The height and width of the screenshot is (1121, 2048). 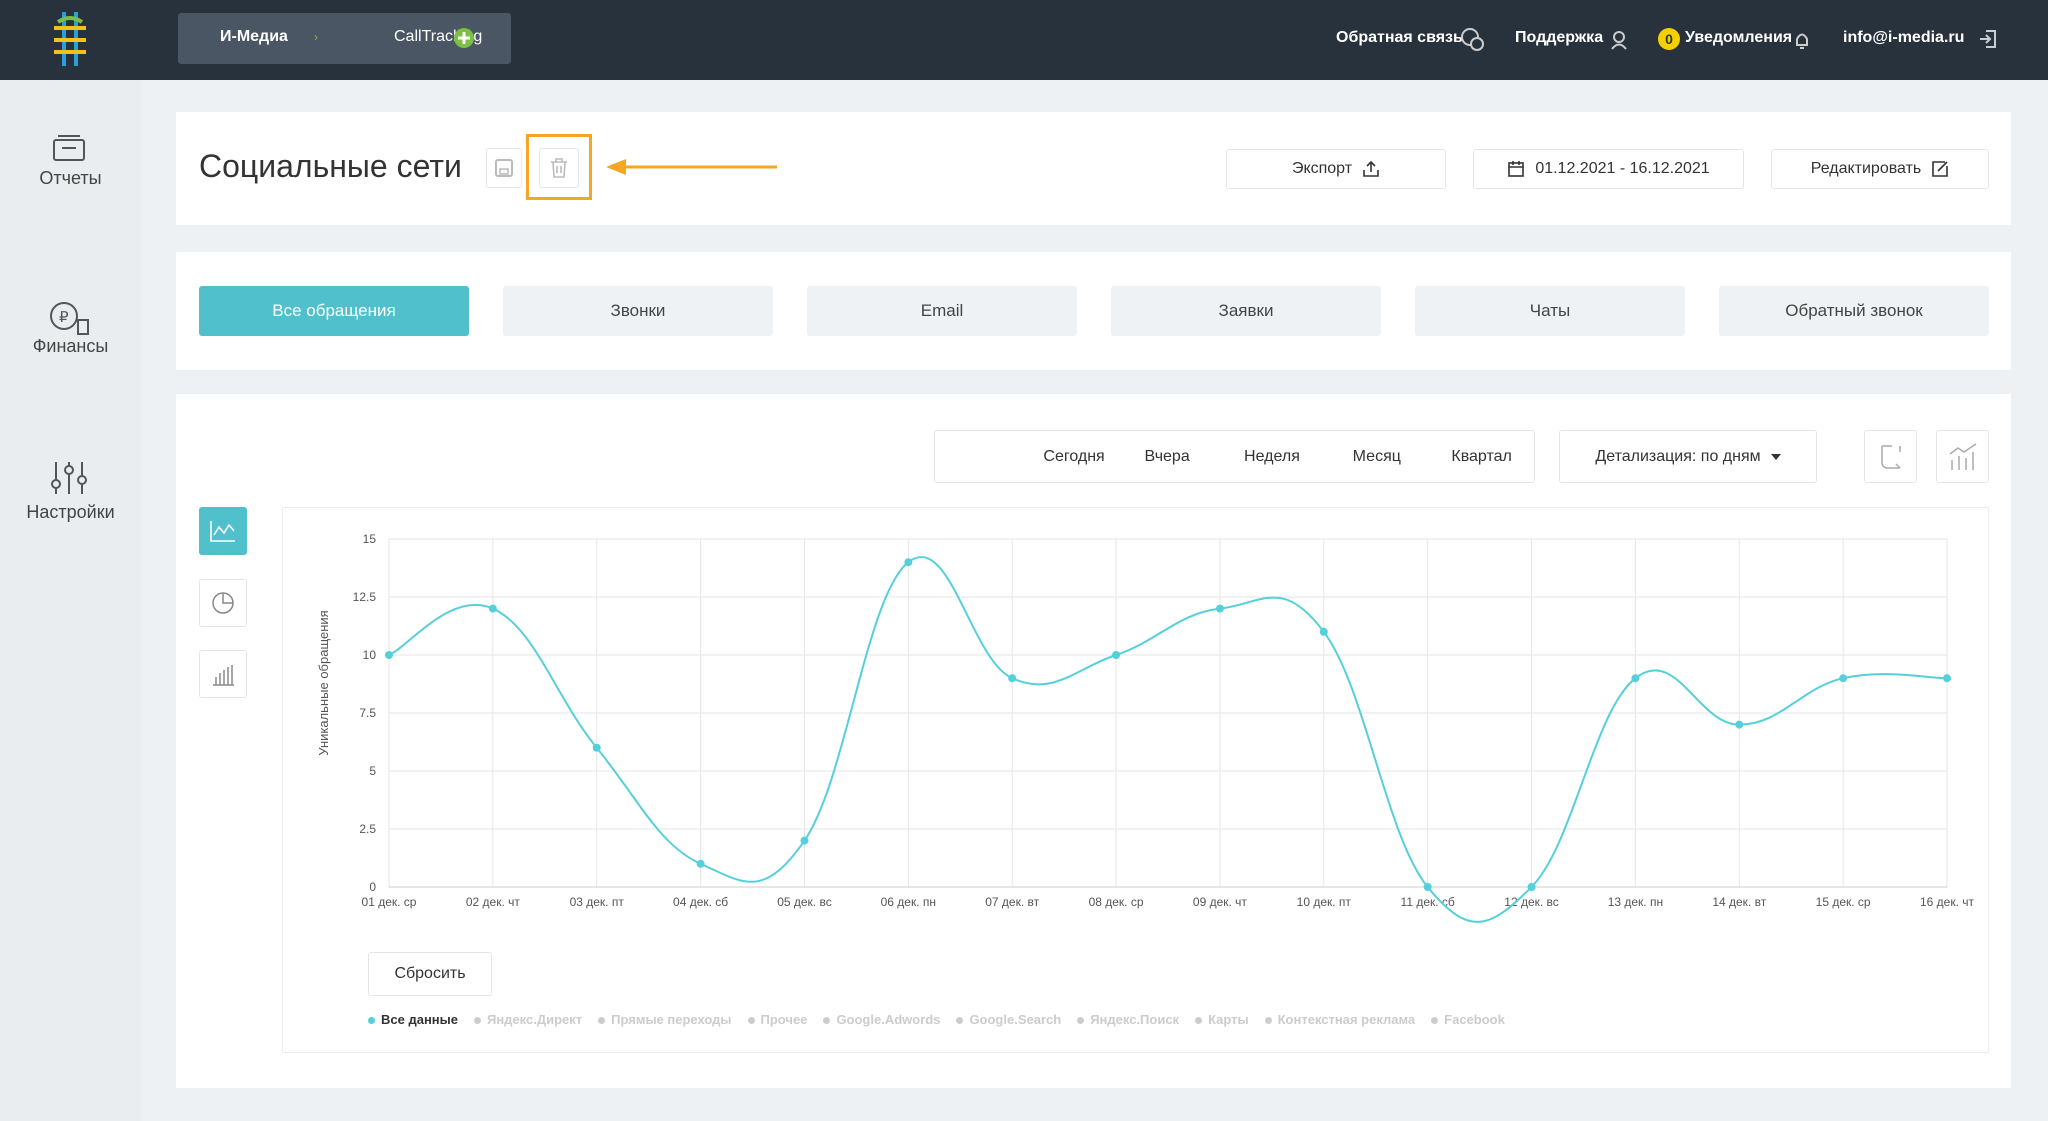 What do you see at coordinates (389, 902) in the screenshot?
I see `x-tick-label: 01 дек. ср` at bounding box center [389, 902].